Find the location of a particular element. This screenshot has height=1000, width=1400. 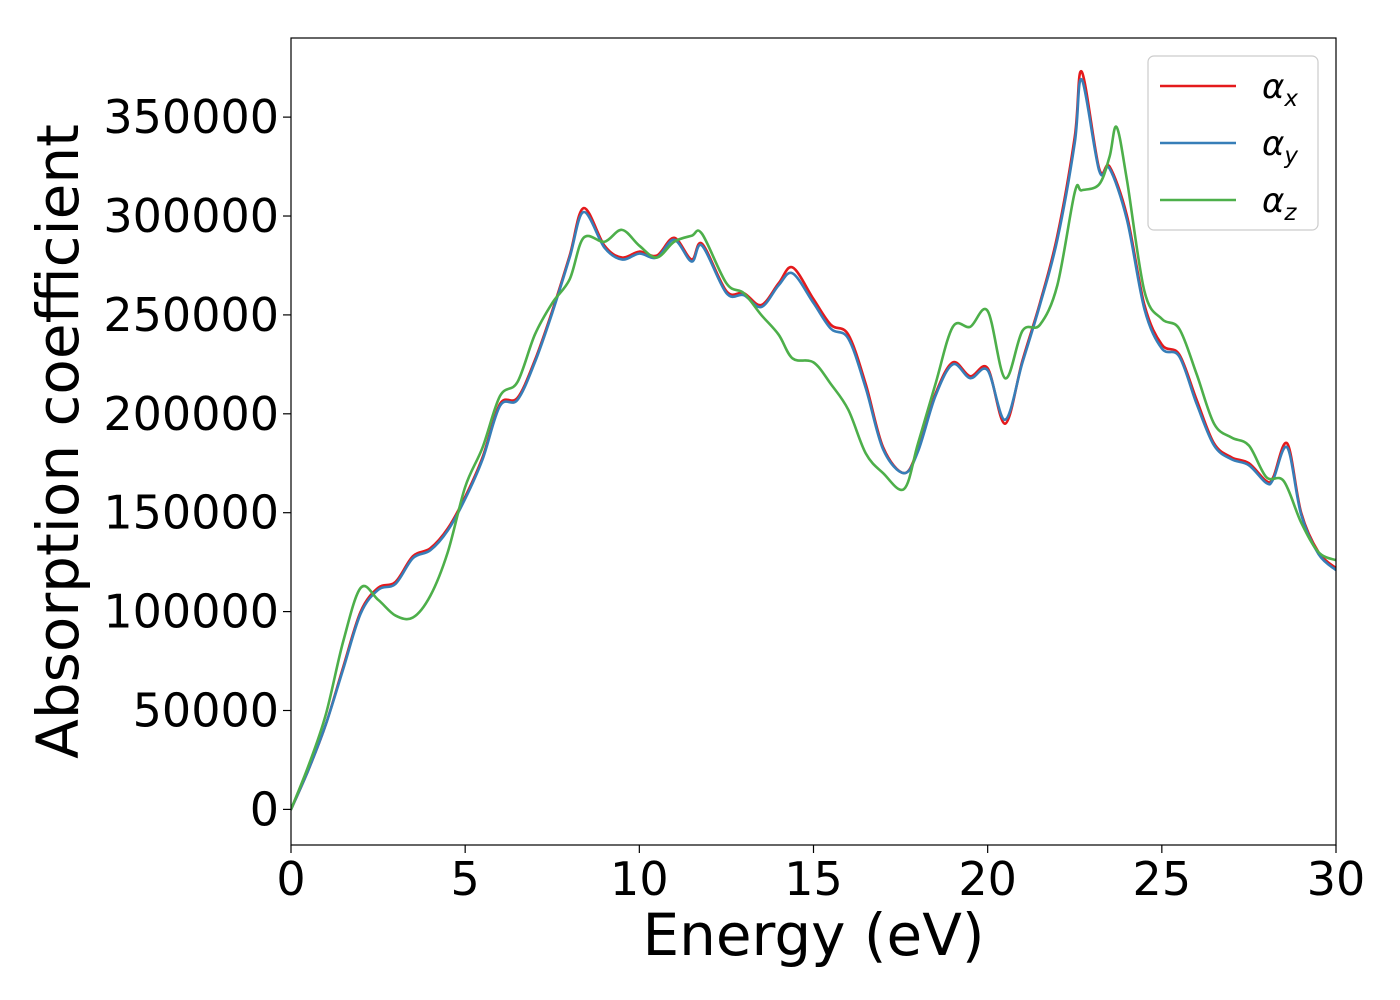

y-tick-label: 150000 is located at coordinates (191, 513).